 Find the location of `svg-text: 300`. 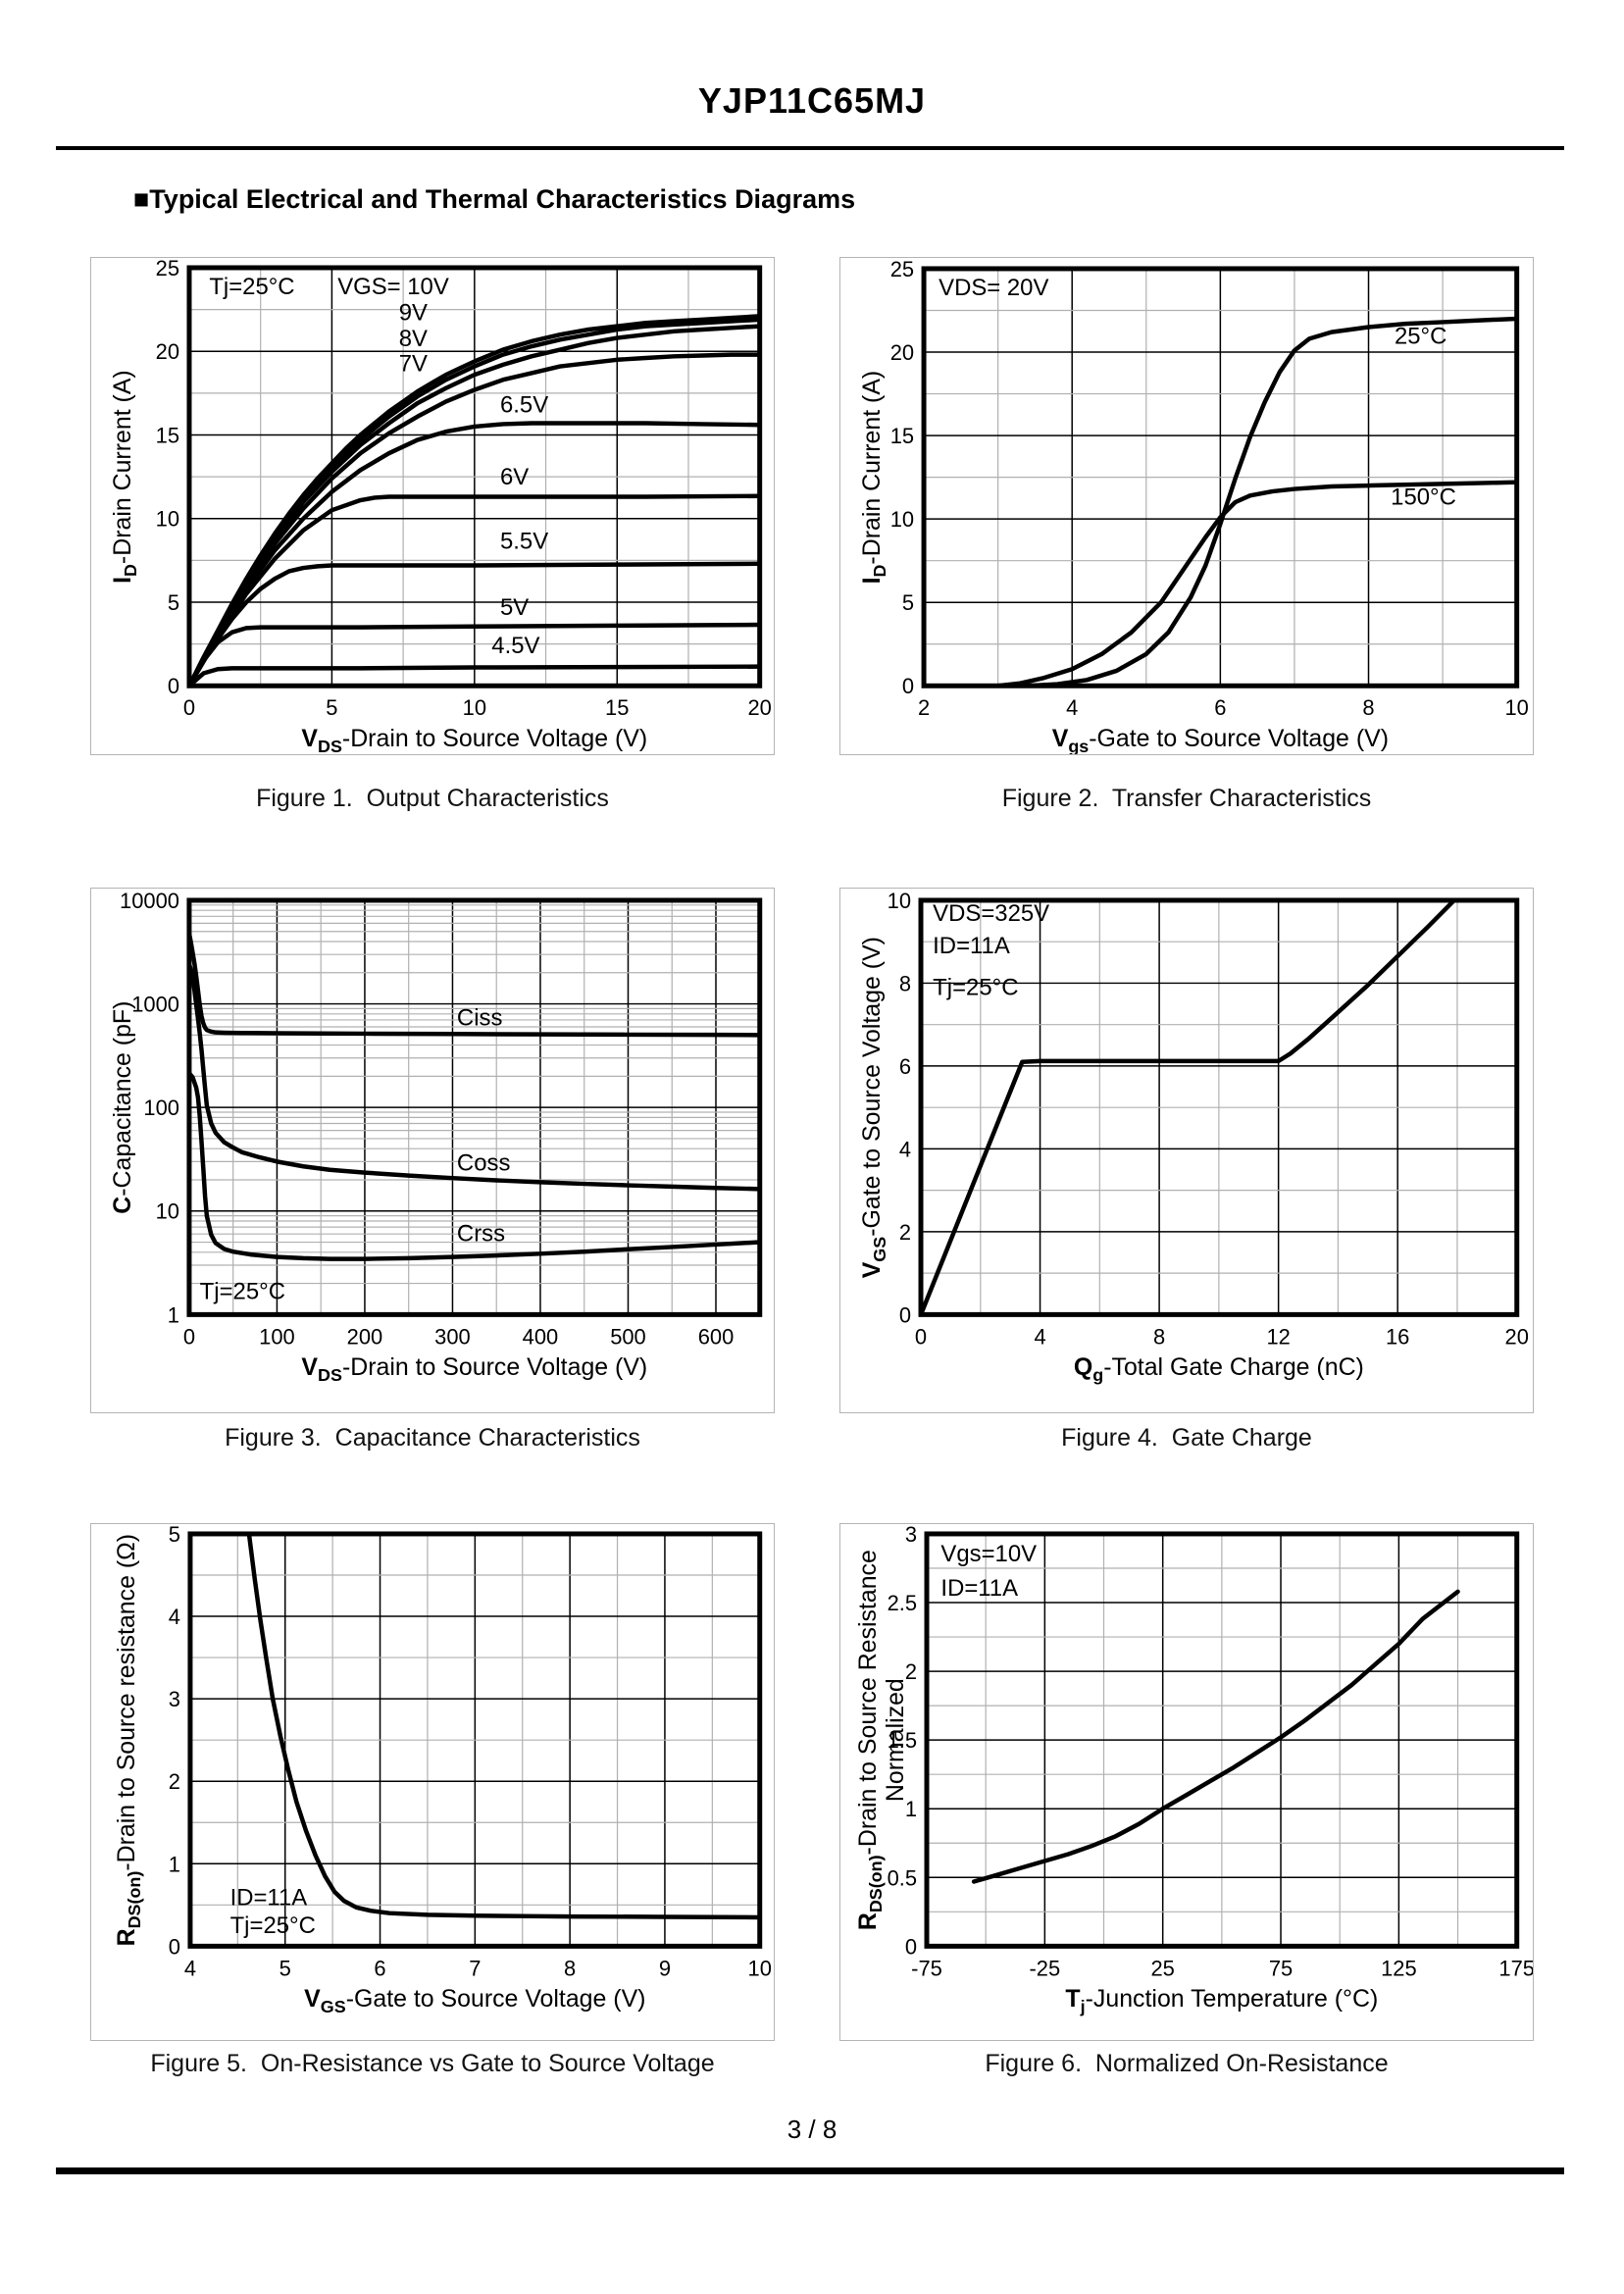

svg-text: 300 is located at coordinates (452, 1336).